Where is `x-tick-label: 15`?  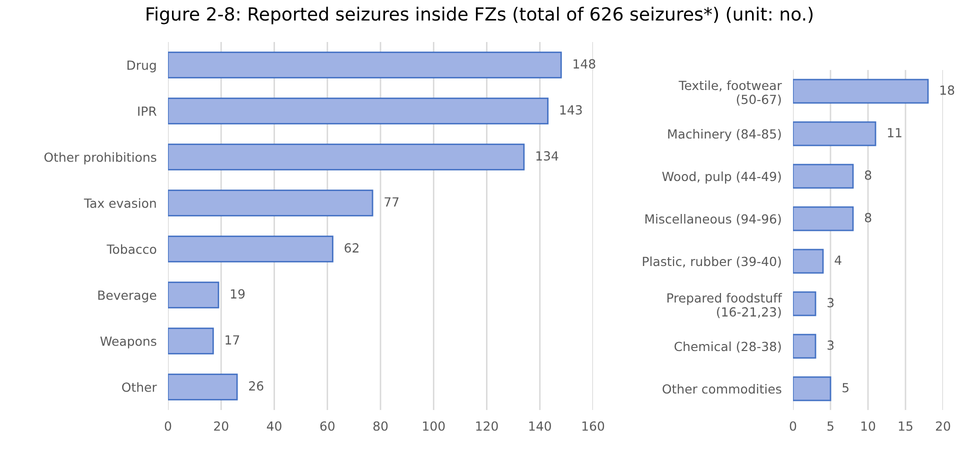 x-tick-label: 15 is located at coordinates (905, 426).